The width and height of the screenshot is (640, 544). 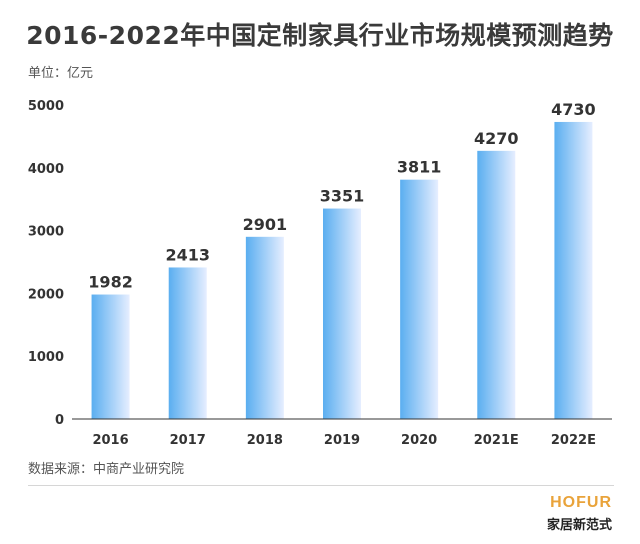 What do you see at coordinates (61, 73) in the screenshot?
I see `unit-label: 单位：亿元` at bounding box center [61, 73].